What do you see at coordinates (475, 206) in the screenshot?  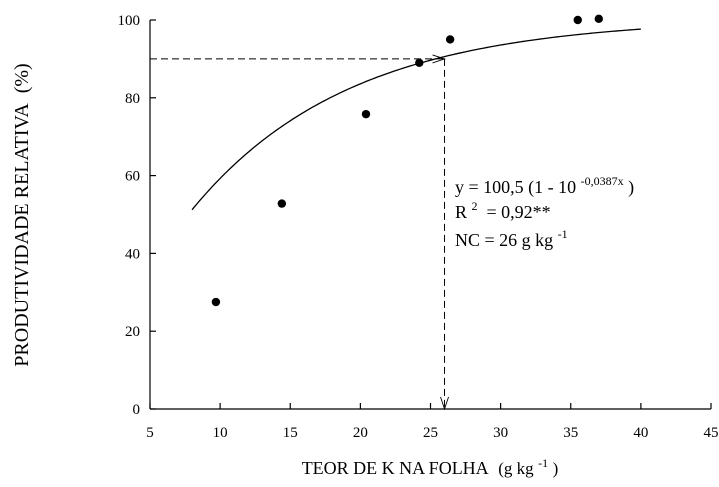 I see `r2-superscript: 2` at bounding box center [475, 206].